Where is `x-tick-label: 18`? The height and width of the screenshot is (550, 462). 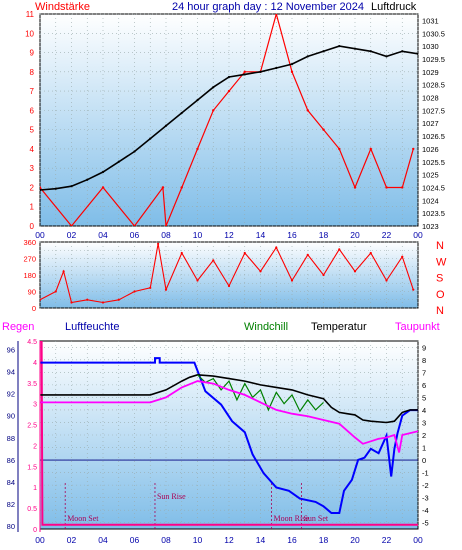
x-tick-label: 18 is located at coordinates (324, 540).